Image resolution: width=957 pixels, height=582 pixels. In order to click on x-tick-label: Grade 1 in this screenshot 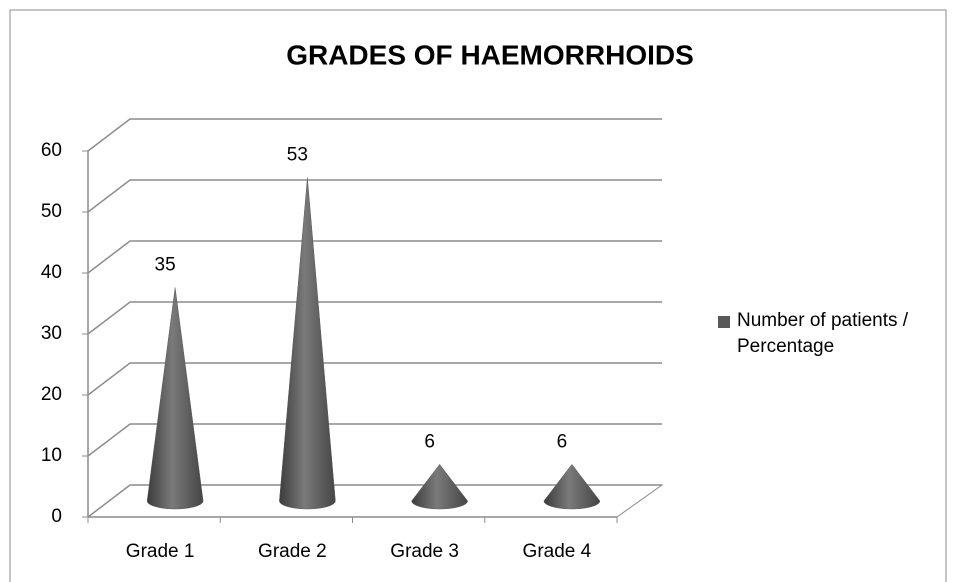, I will do `click(160, 551)`.